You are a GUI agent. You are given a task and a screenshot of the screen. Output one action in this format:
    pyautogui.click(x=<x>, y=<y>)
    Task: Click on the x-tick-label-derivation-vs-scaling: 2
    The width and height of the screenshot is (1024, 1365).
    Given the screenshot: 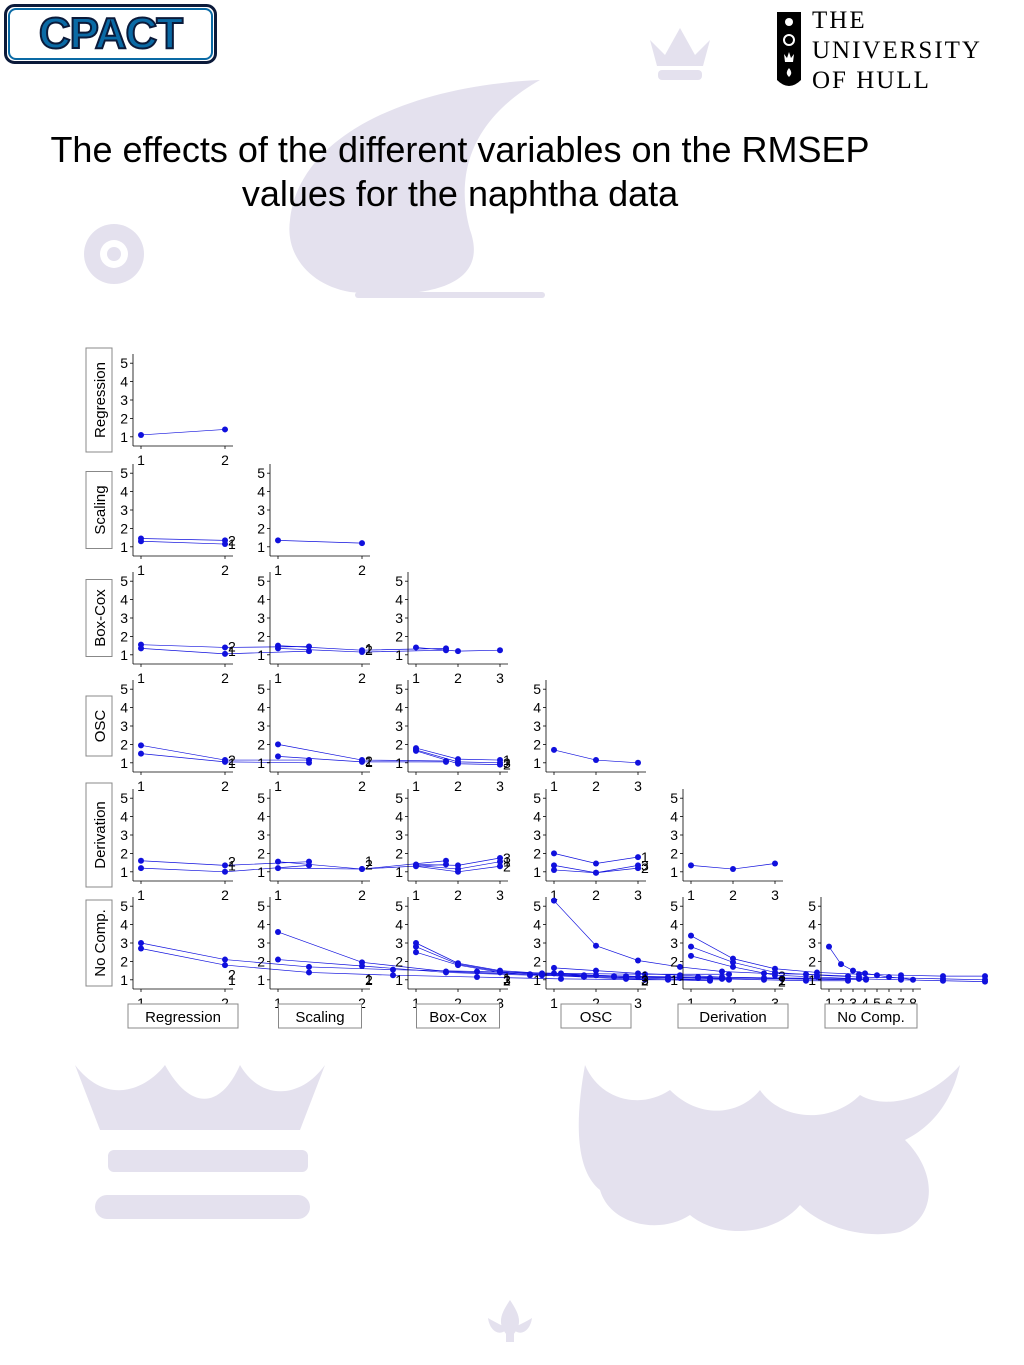 What is the action you would take?
    pyautogui.click(x=362, y=895)
    